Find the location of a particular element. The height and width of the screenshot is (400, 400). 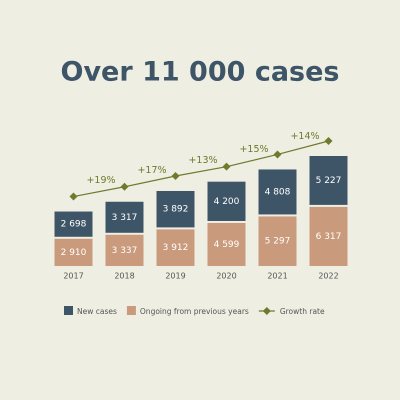

value-label: 4 200 is located at coordinates (227, 202).